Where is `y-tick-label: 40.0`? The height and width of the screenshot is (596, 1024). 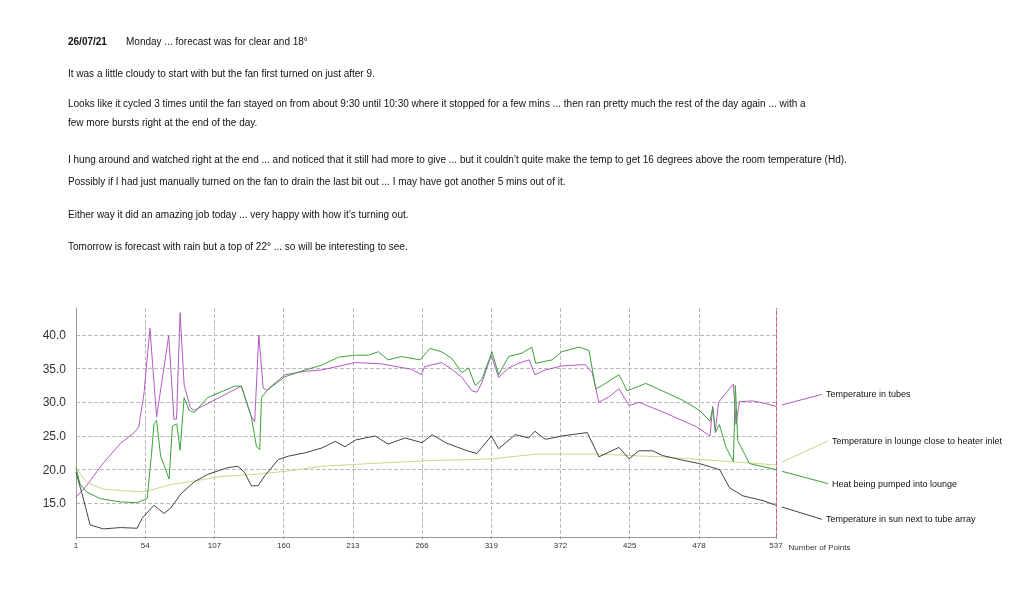
y-tick-label: 40.0 is located at coordinates (54, 334).